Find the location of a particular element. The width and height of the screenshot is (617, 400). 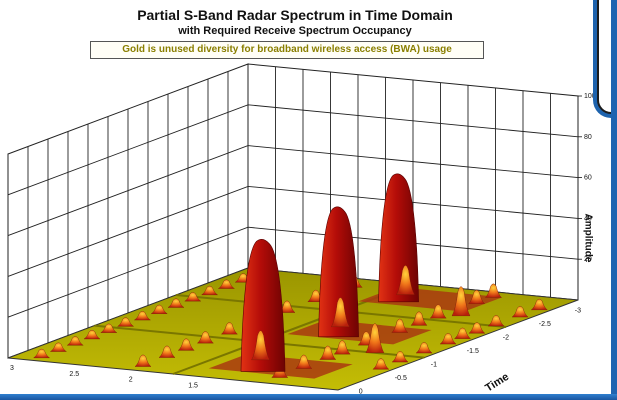

z-tick-label: 40 is located at coordinates (588, 218).